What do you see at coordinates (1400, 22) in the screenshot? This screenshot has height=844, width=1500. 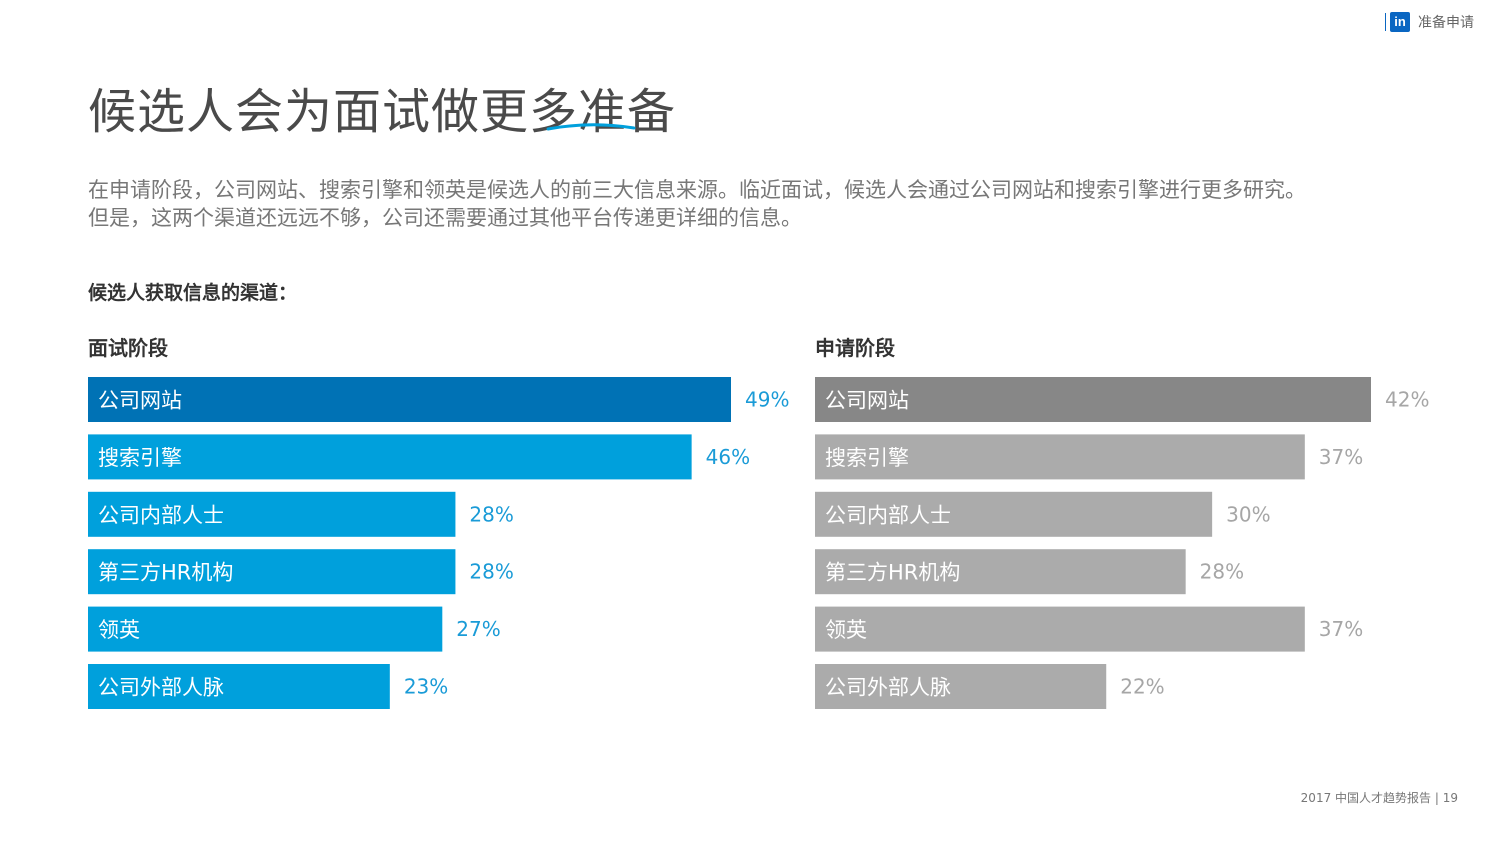 I see `linkedin-logo-icon: in` at bounding box center [1400, 22].